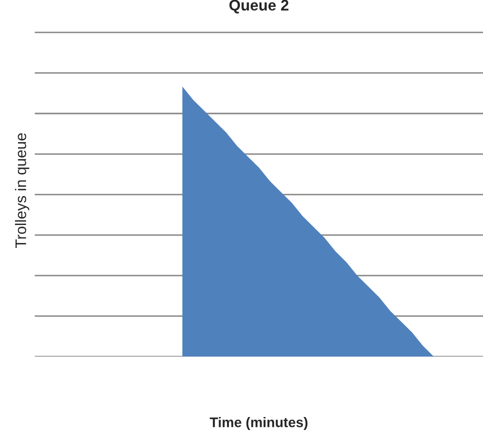 This screenshot has width=483, height=443. I want to click on x-axis-title: Time (minutes), so click(259, 423).